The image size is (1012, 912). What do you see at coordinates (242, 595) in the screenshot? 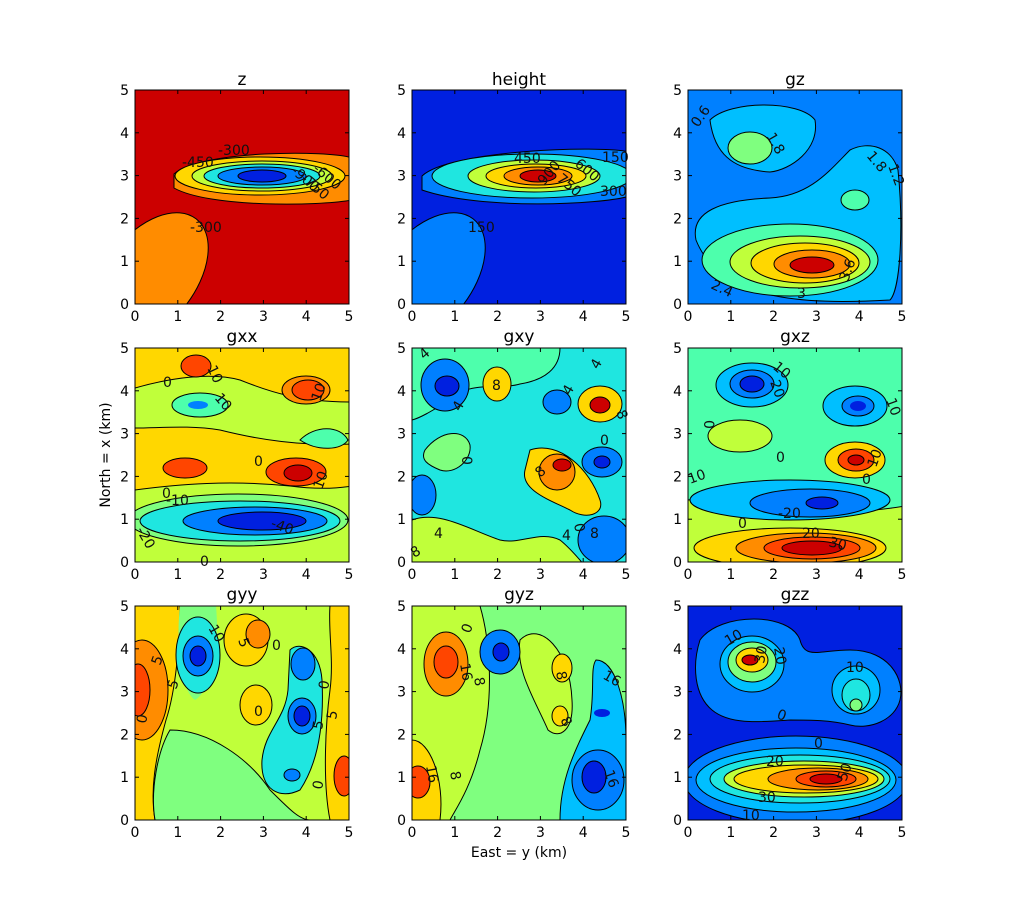
I see `panel-title-gyy: gyy` at bounding box center [242, 595].